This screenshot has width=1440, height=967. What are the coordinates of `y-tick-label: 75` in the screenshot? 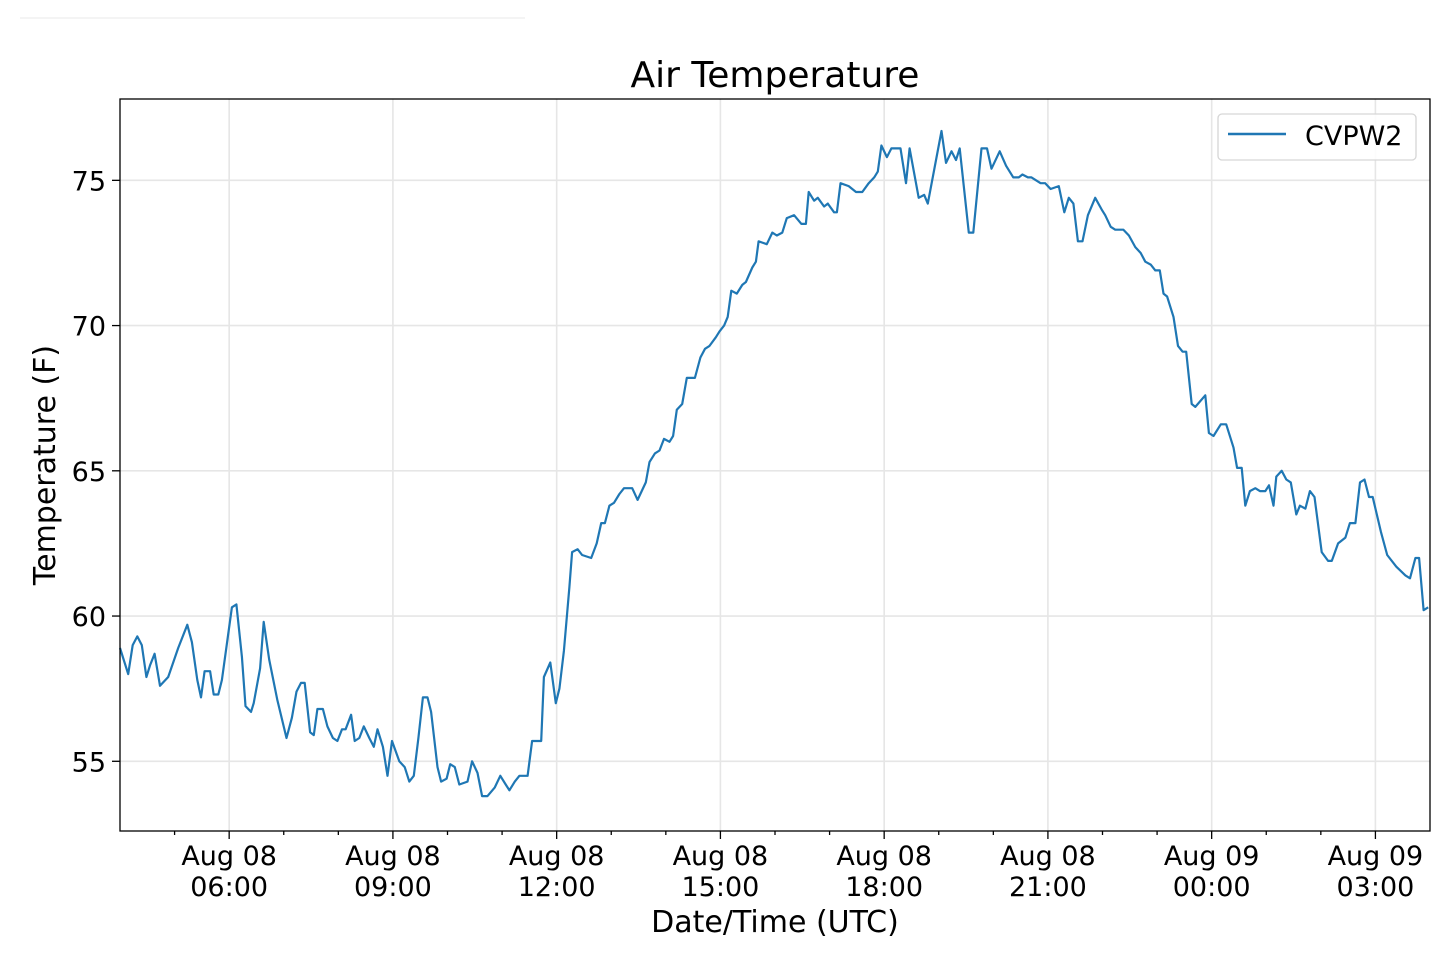 It's located at (89, 181).